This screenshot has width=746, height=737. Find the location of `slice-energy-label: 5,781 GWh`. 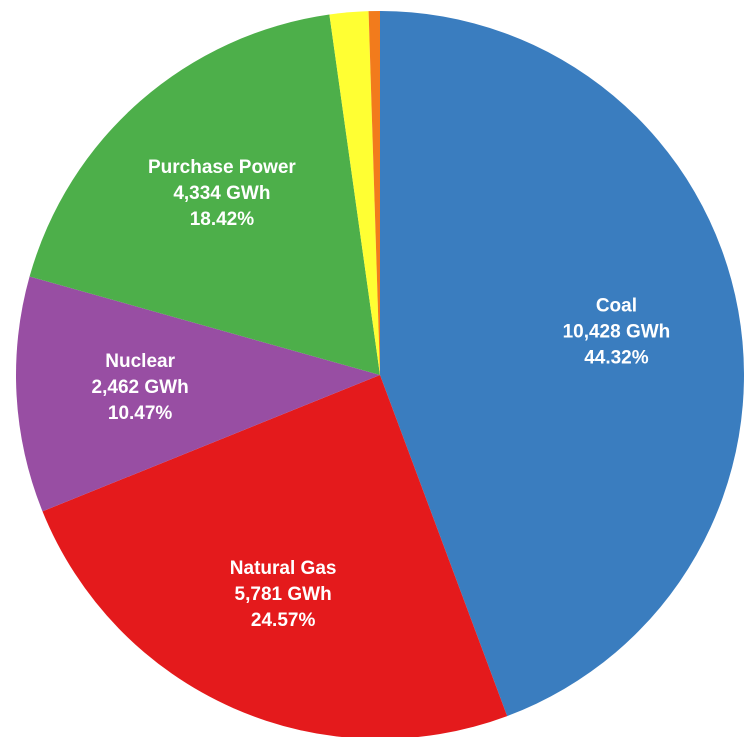

slice-energy-label: 5,781 GWh is located at coordinates (283, 594).